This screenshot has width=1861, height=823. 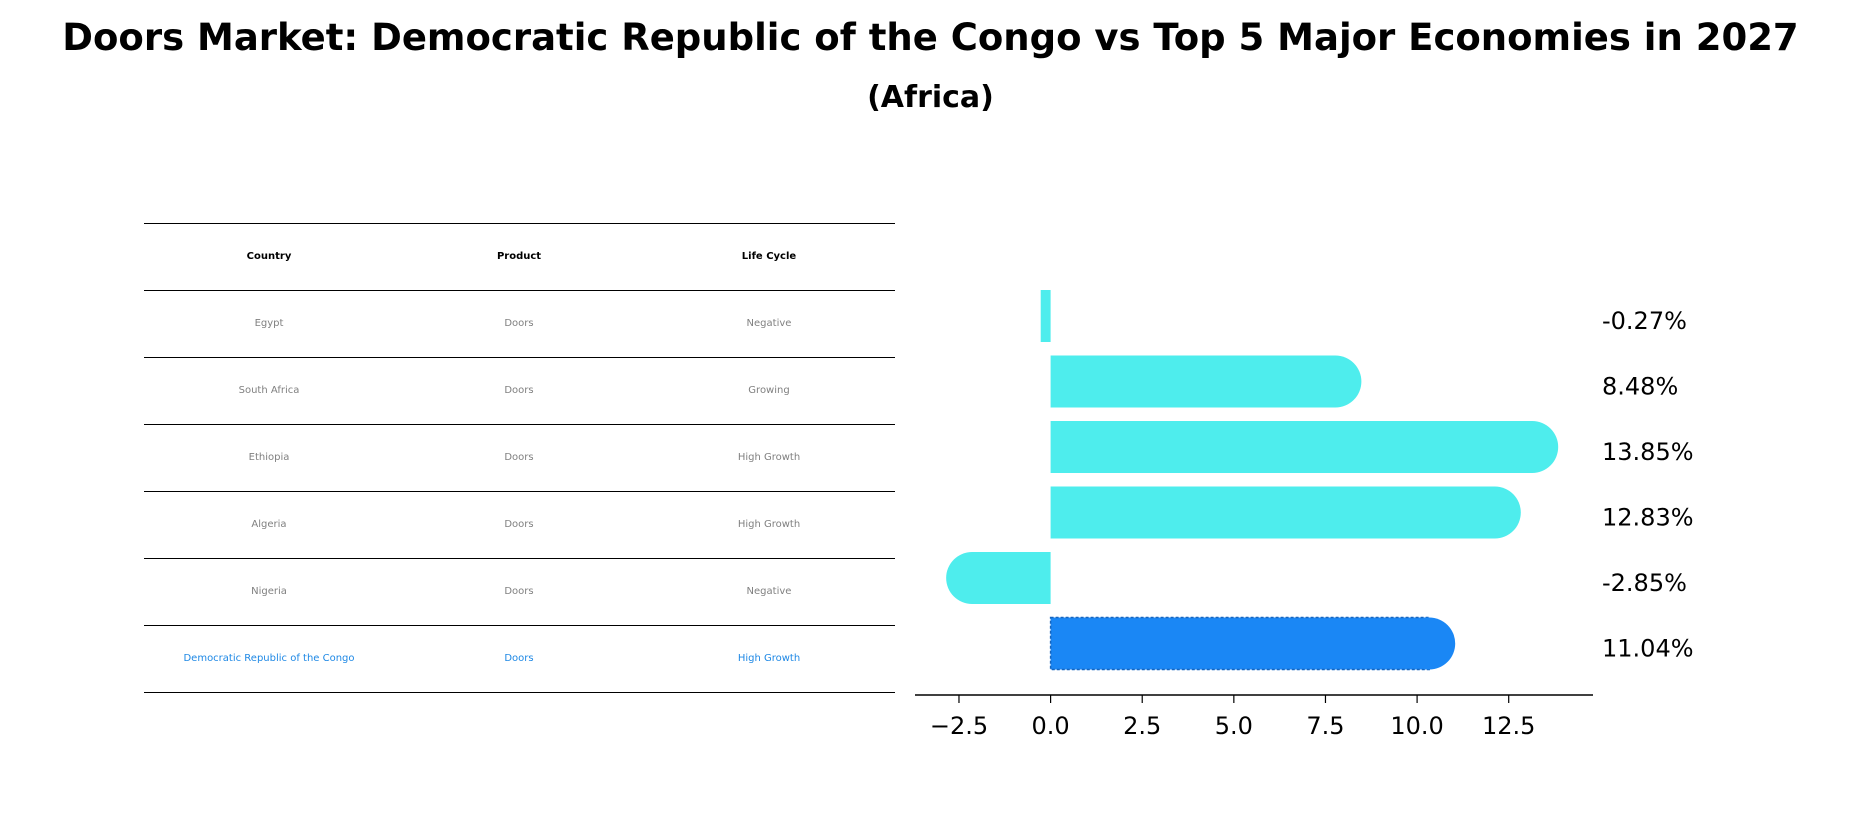 I want to click on bar-value-label: 12.83%, so click(x=1648, y=518).